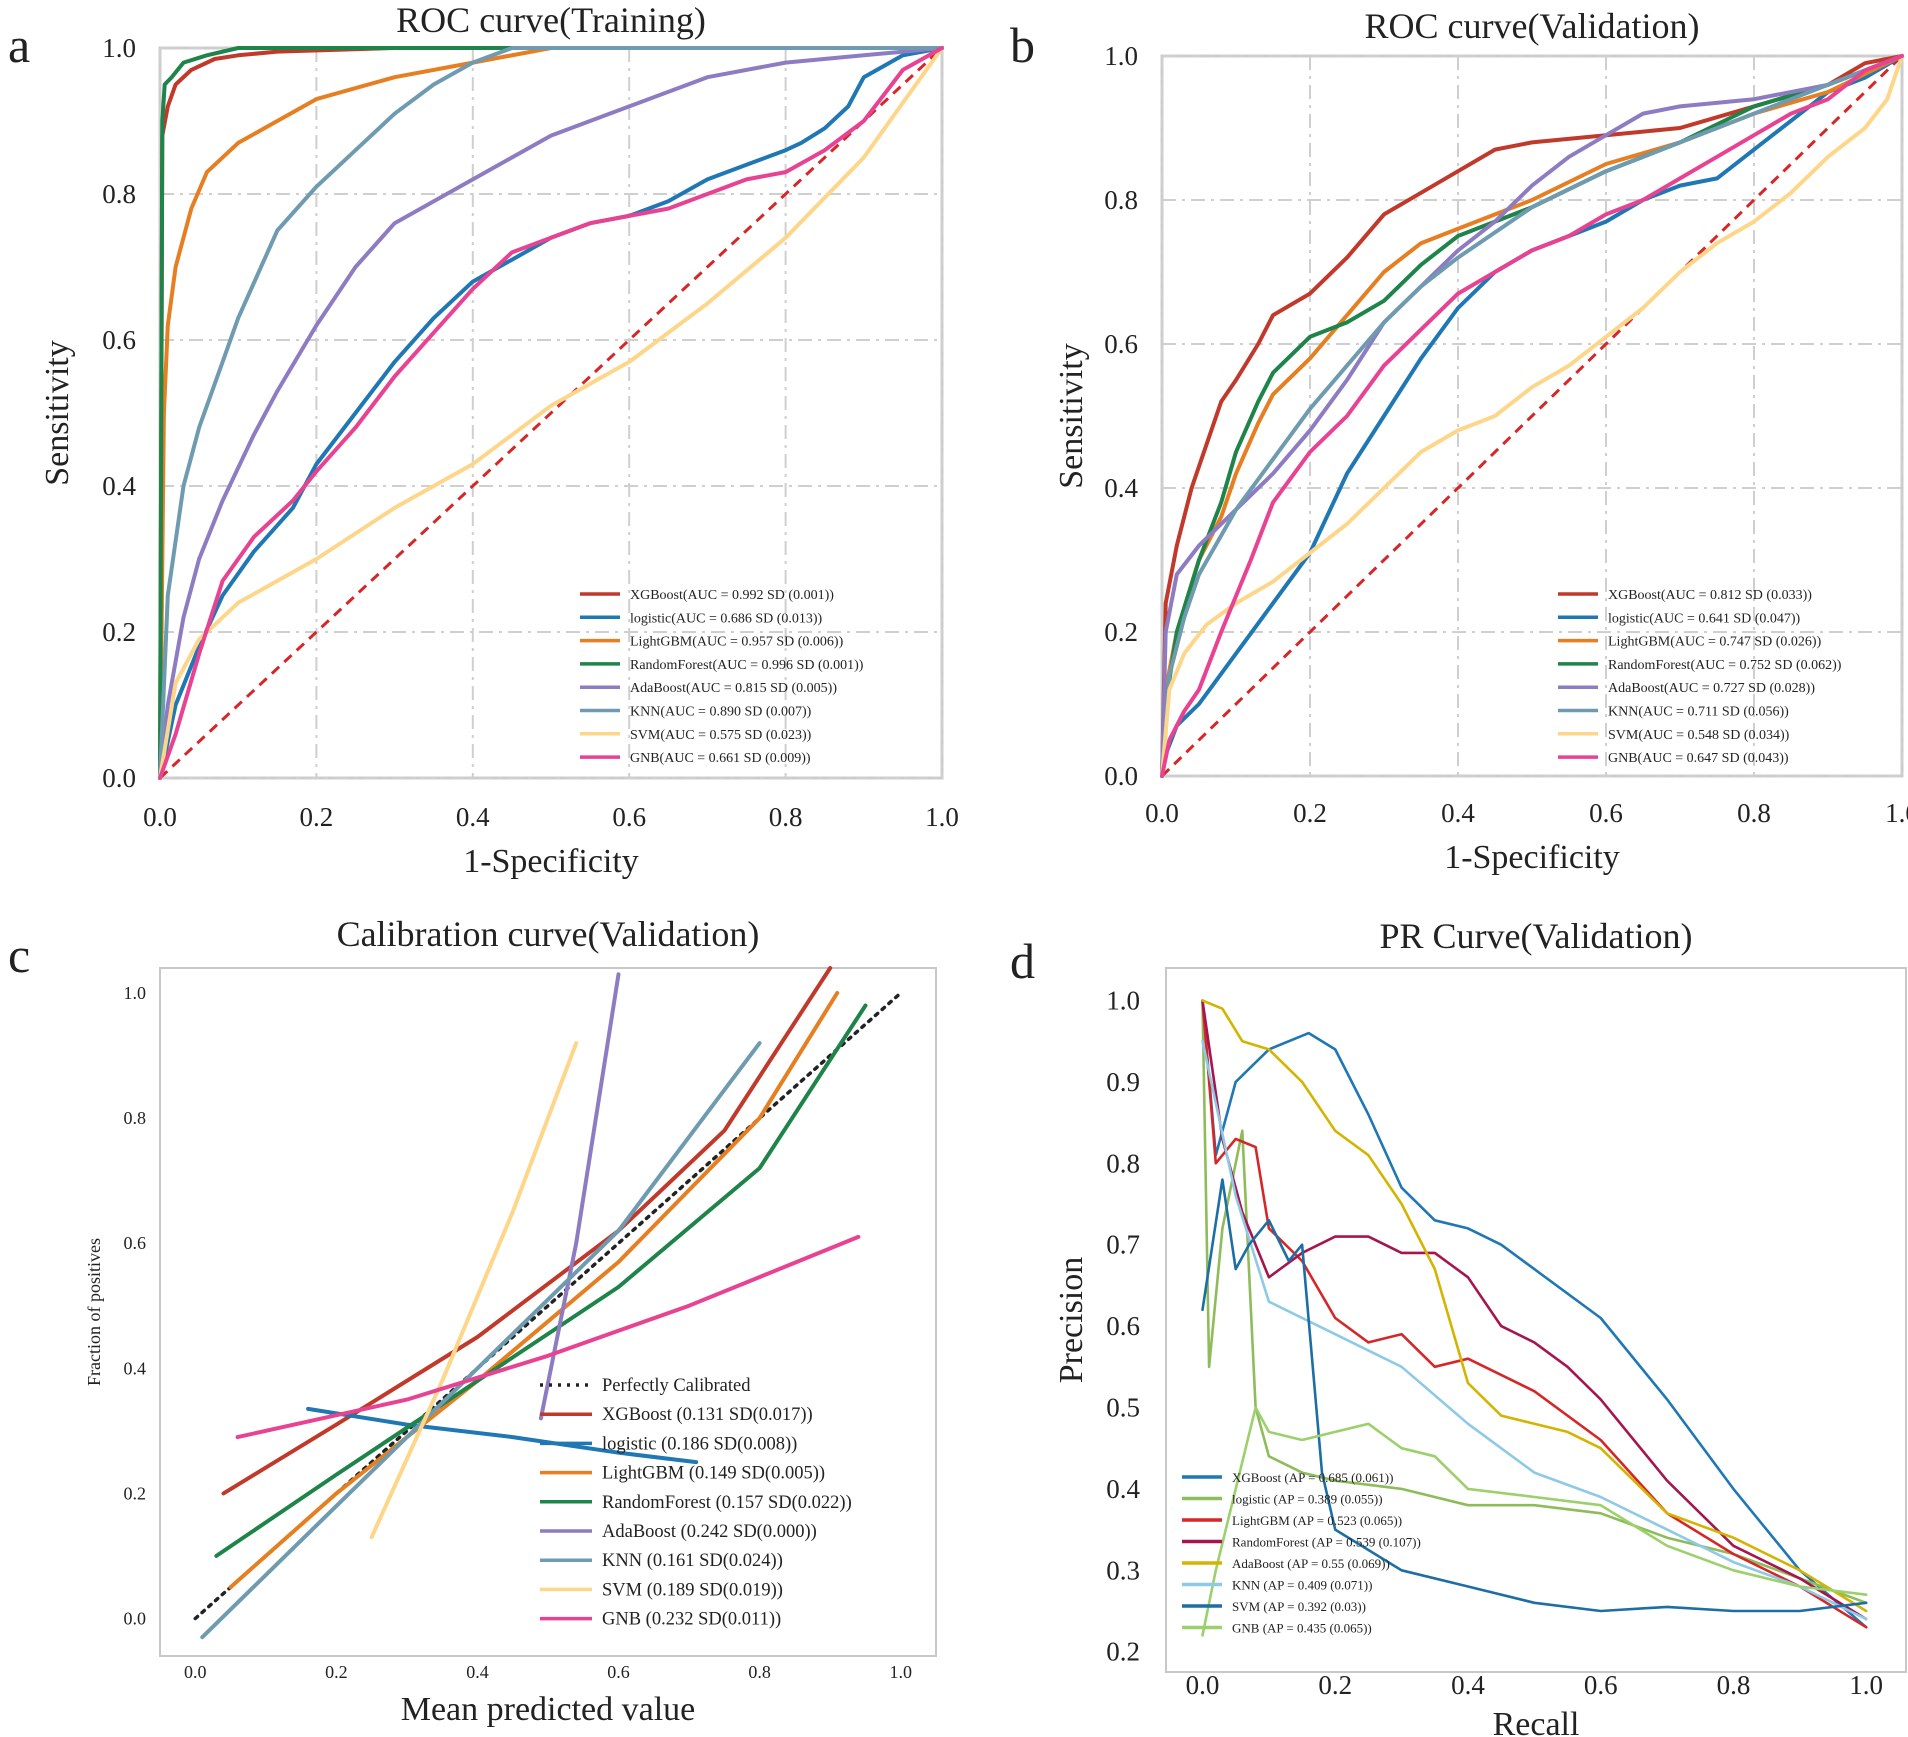  What do you see at coordinates (1299, 1606) in the screenshot?
I see `legend-label: SVM (AP = 0.392 (0.03))` at bounding box center [1299, 1606].